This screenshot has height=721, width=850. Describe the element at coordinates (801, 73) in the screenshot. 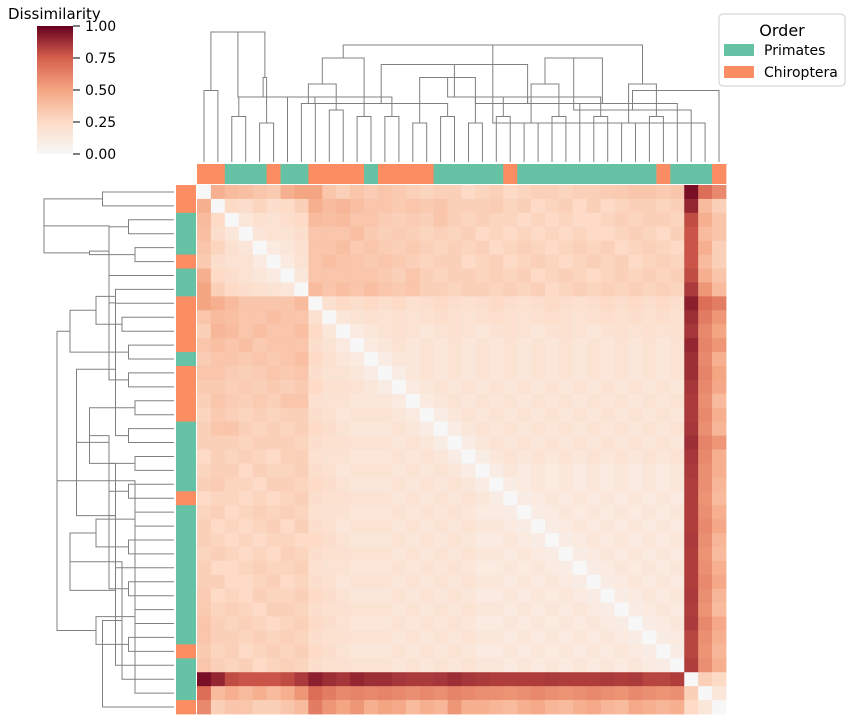

I see `legend-label-chiroptera: Chiroptera` at that location.